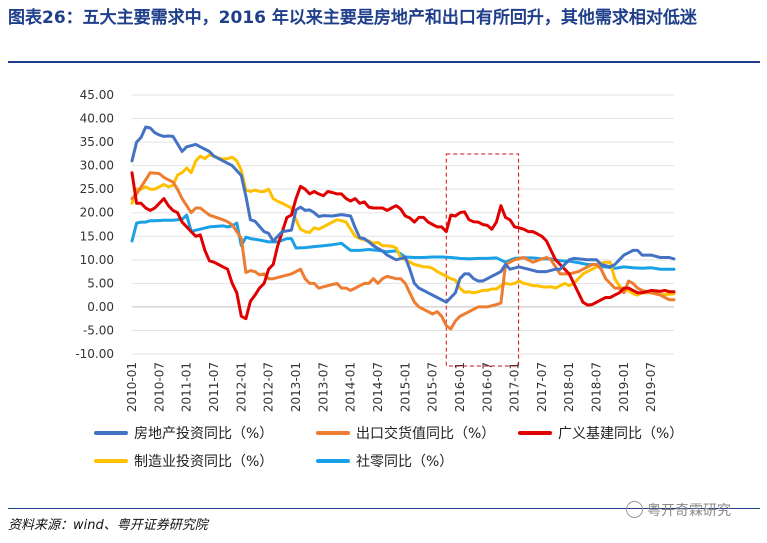  I want to click on y-tick-label: 25.00, so click(97, 189).